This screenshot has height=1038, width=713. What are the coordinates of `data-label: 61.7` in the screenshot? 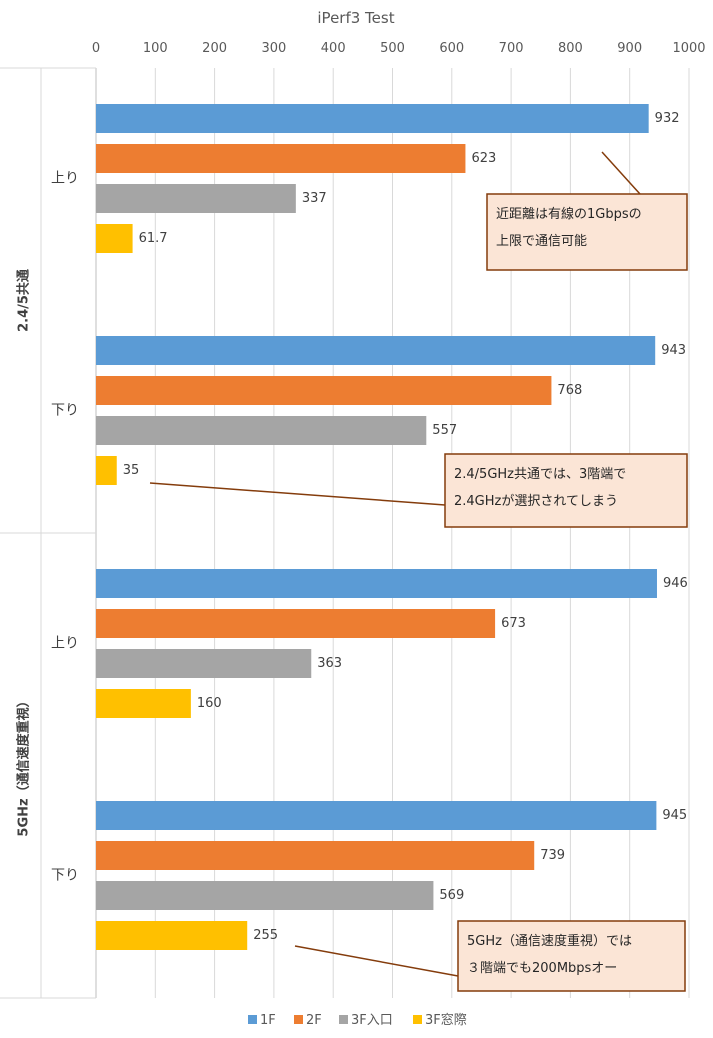 It's located at (153, 238).